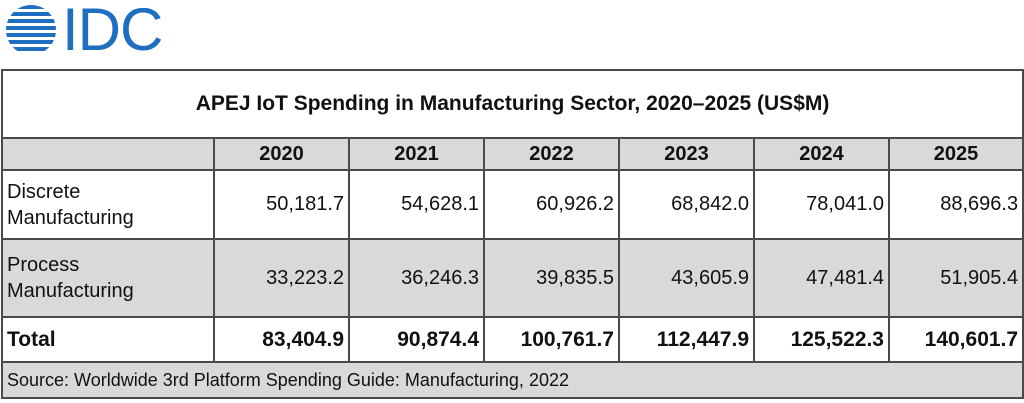 The height and width of the screenshot is (403, 1024). I want to click on header-row: 2020 2021 2022 2023 2024 2025, so click(512, 154).